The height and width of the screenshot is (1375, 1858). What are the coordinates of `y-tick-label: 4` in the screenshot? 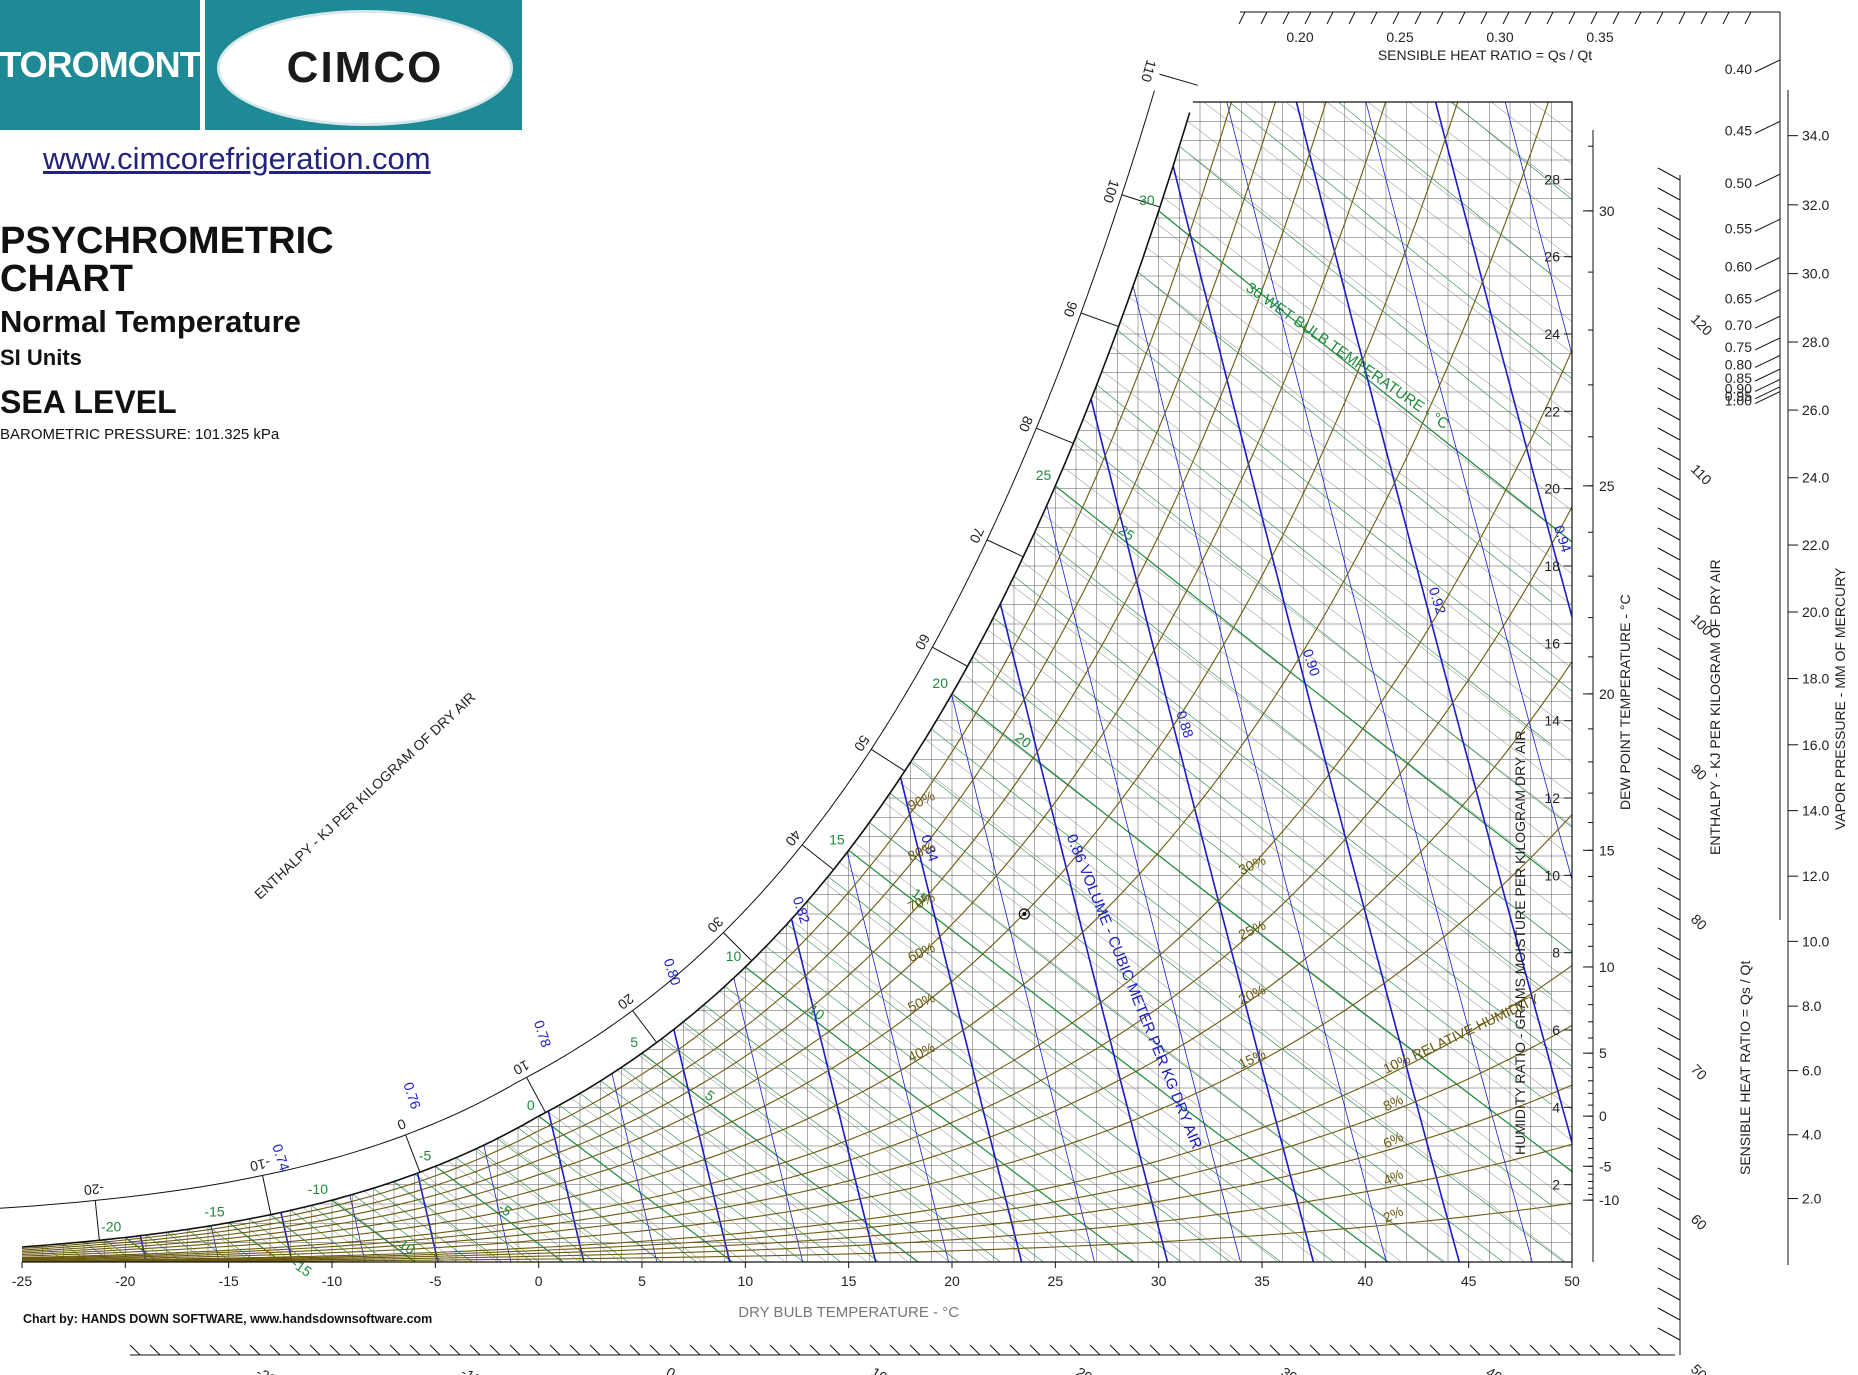 It's located at (1556, 1107).